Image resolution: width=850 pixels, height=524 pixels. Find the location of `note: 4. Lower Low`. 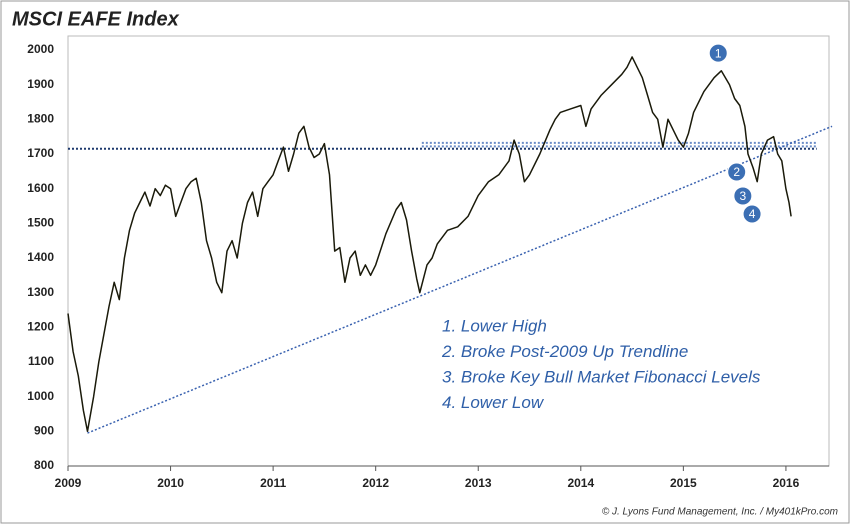

note: 4. Lower Low is located at coordinates (493, 402).